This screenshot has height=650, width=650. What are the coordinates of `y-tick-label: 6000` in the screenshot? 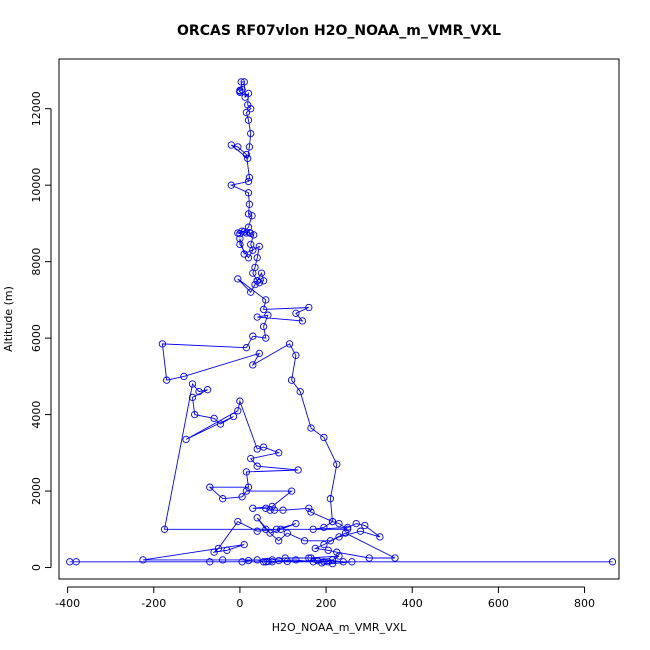 It's located at (36, 338).